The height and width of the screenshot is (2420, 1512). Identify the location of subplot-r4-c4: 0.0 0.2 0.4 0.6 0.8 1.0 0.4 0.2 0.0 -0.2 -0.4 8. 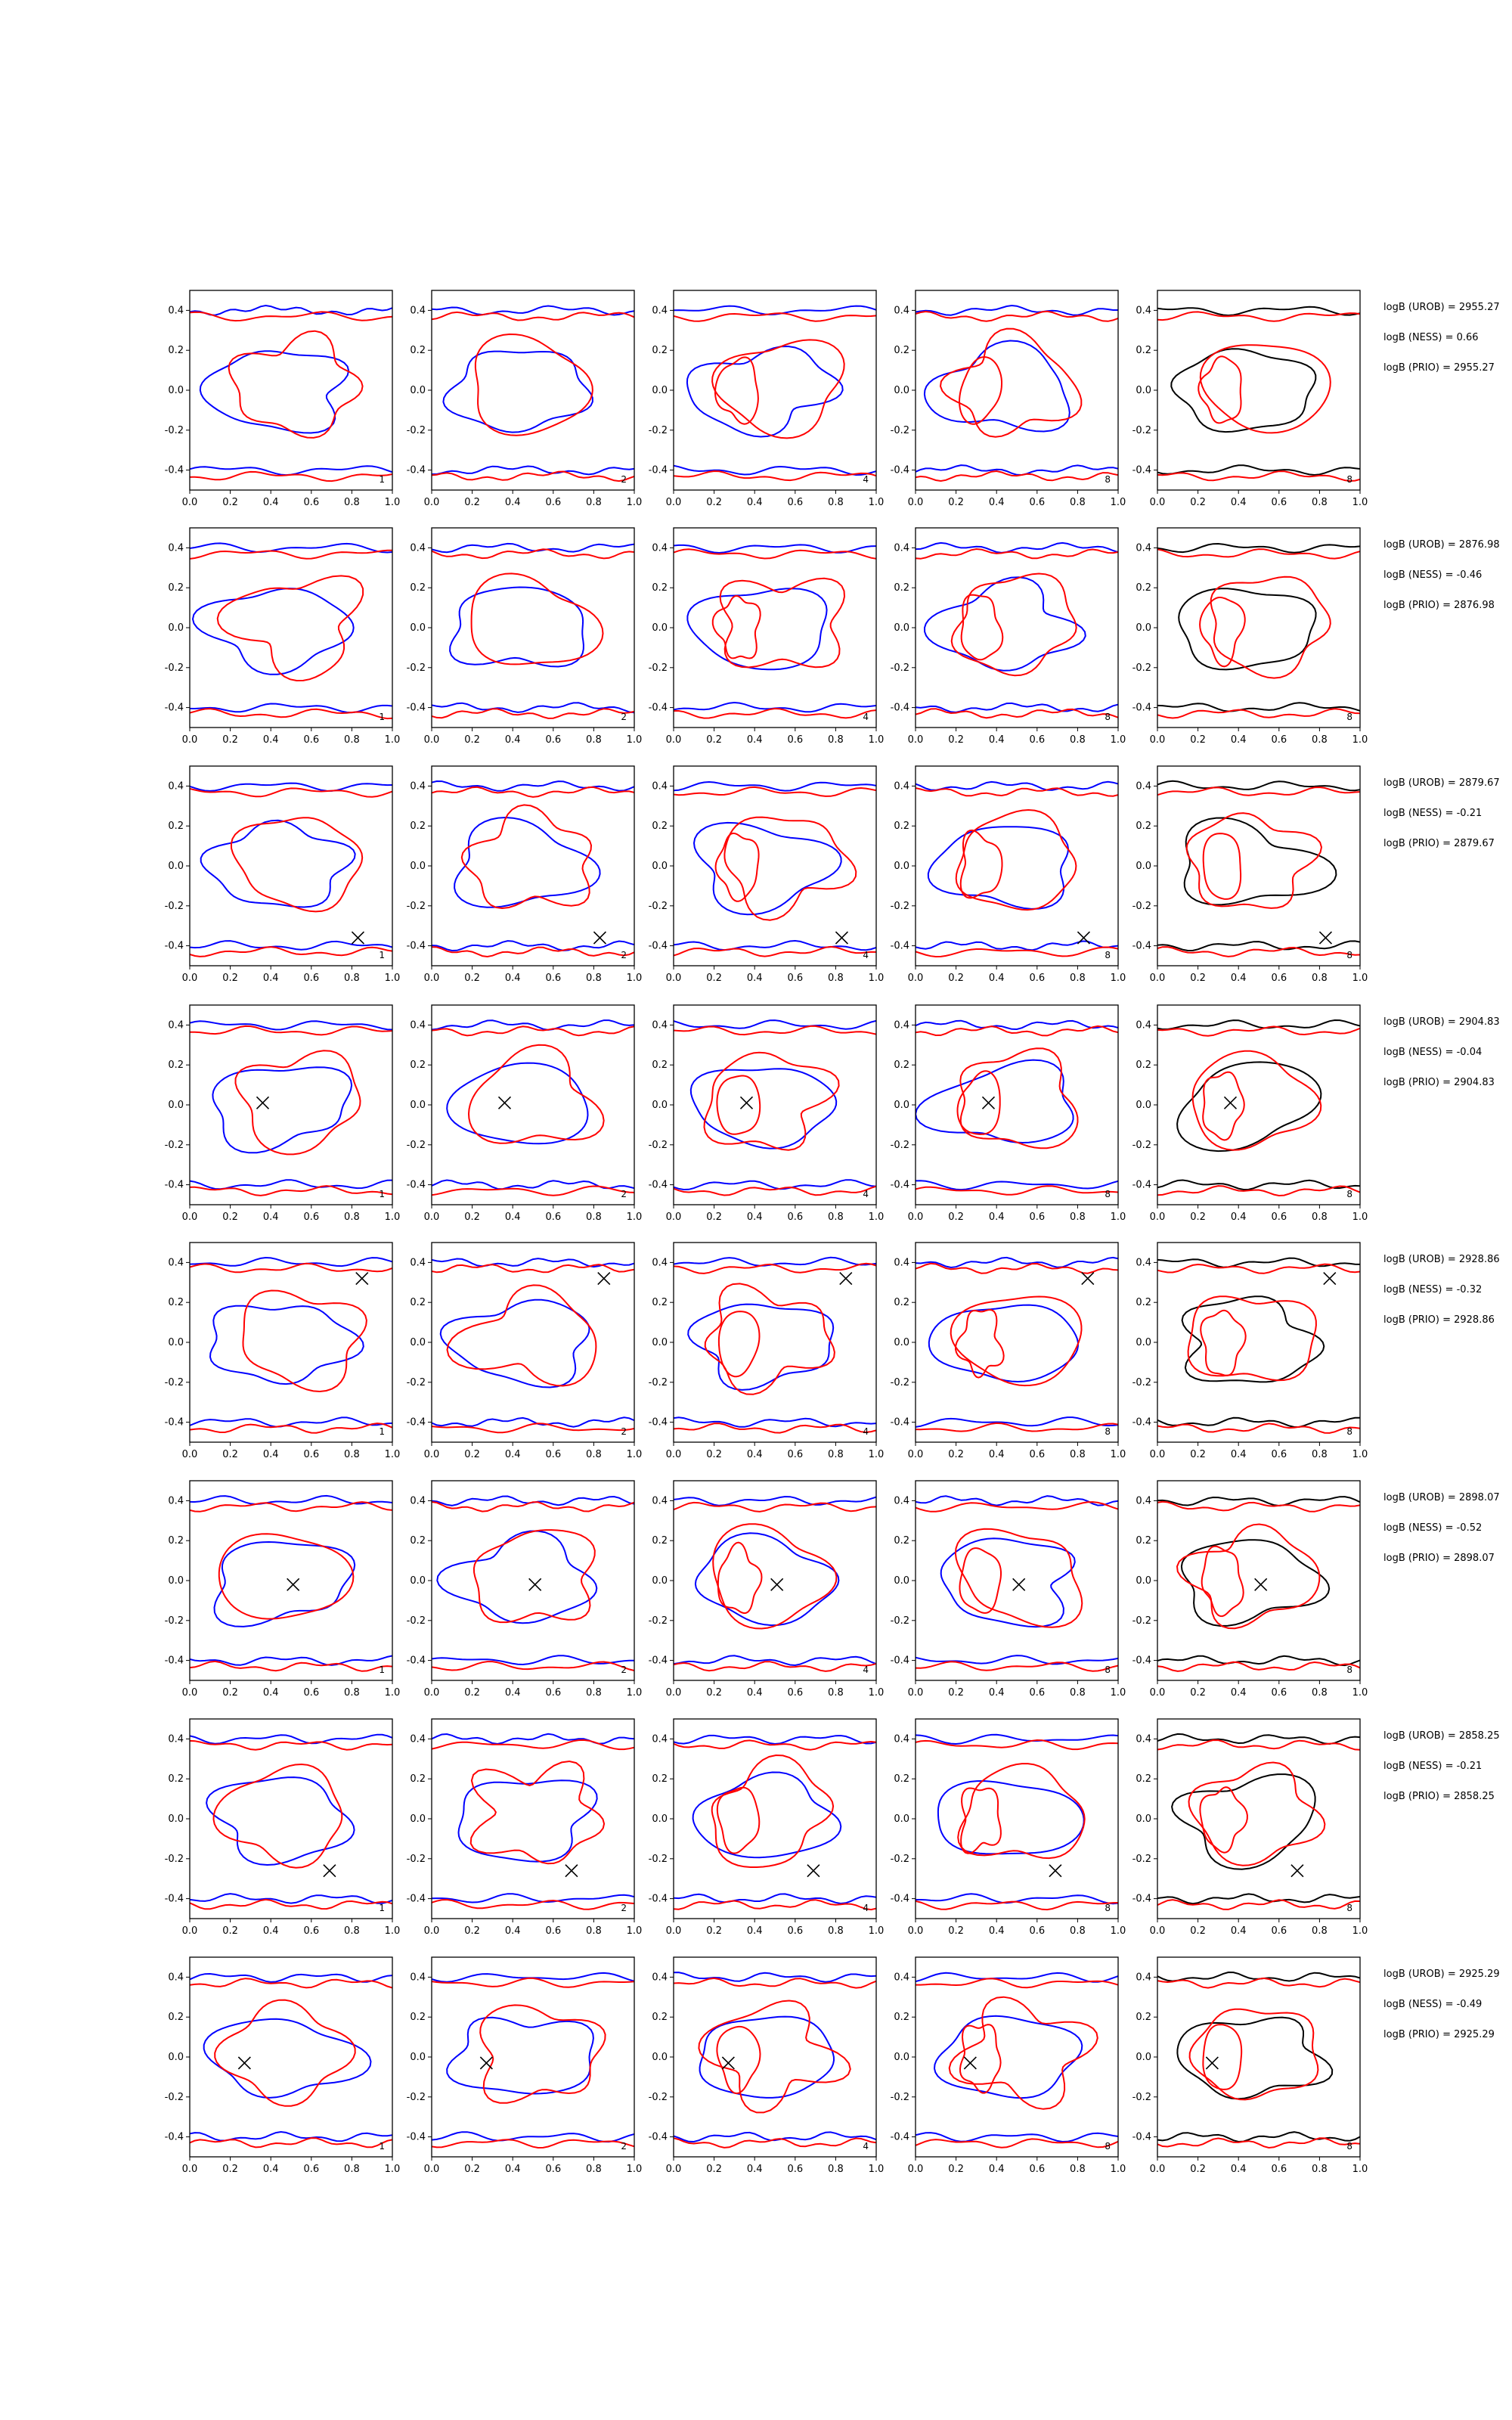
(1009, 1113).